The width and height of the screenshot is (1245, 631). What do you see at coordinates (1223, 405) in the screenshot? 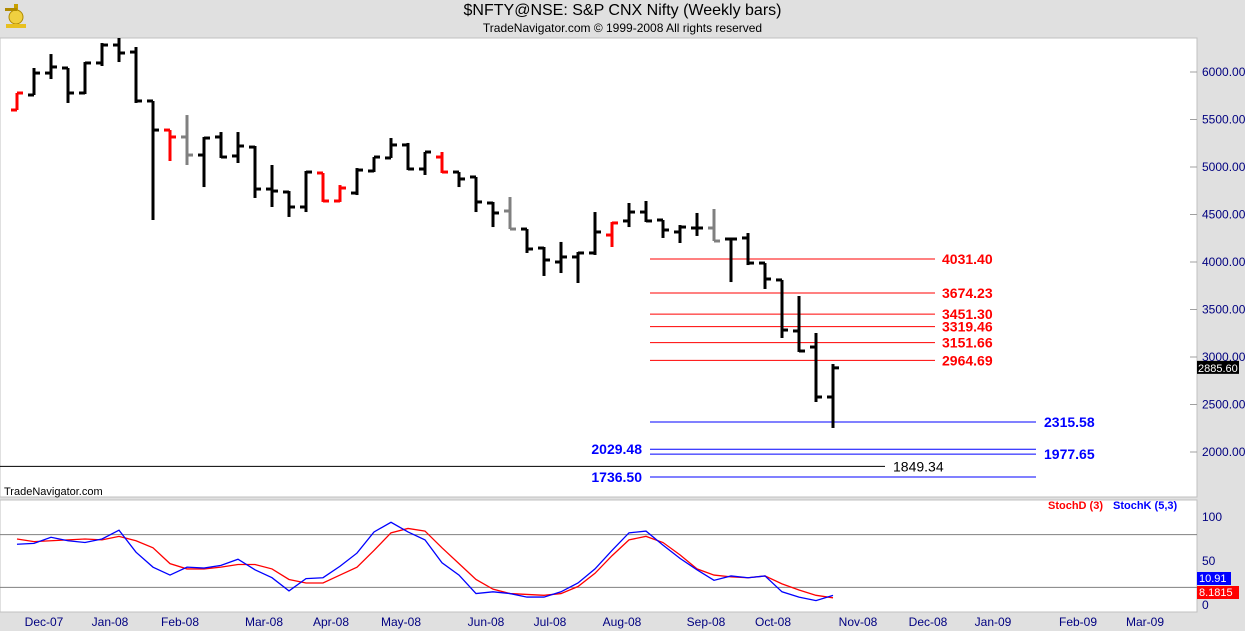
I see `y-tick-label: 2500.00` at bounding box center [1223, 405].